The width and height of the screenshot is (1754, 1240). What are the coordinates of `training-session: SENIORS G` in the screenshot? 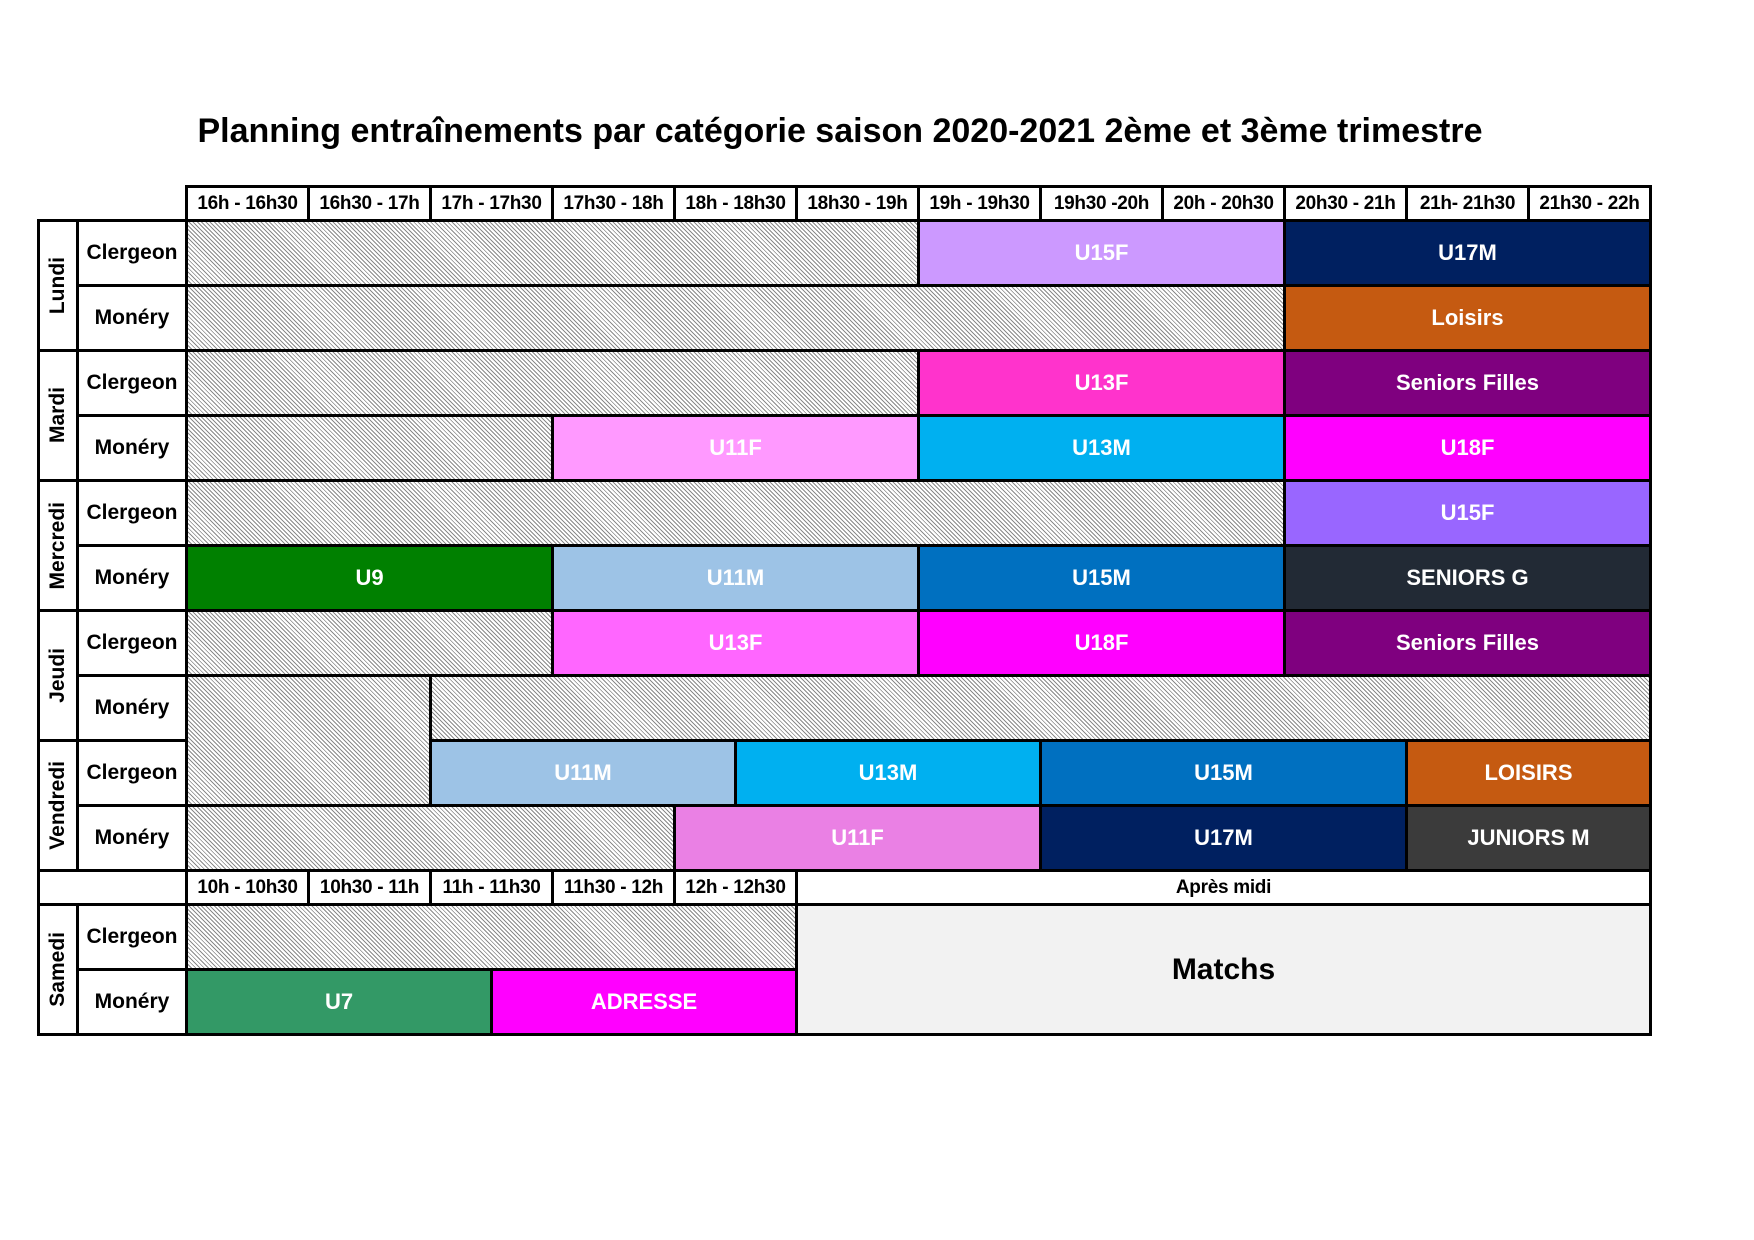 It's located at (1467, 578).